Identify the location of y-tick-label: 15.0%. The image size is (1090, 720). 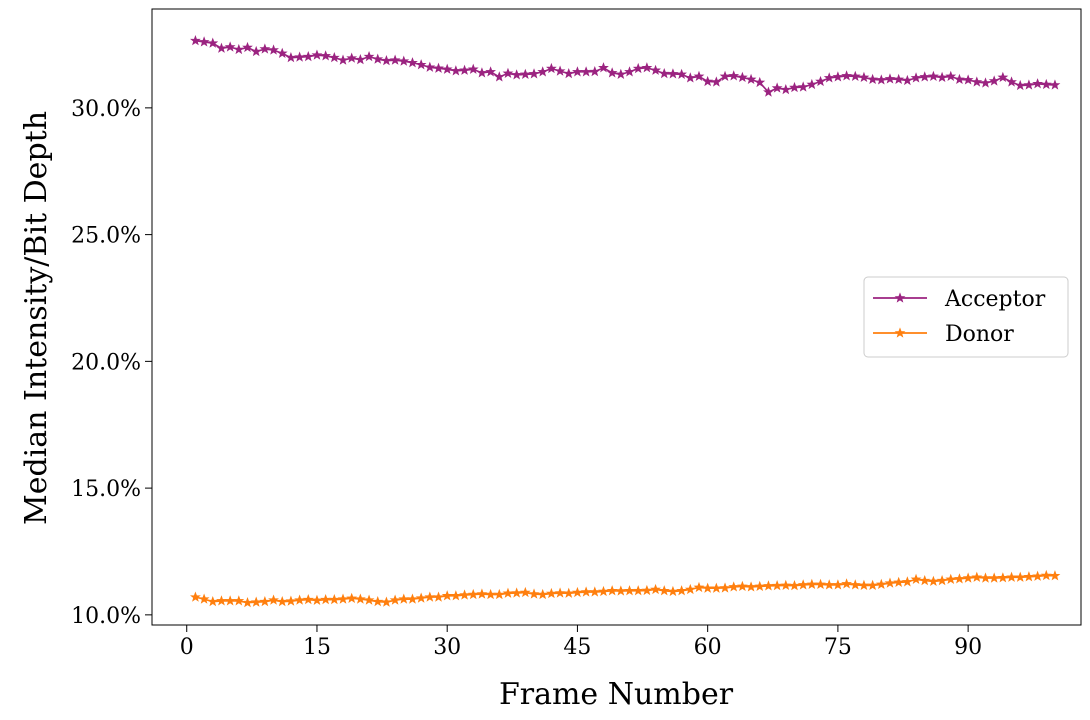
(106, 489).